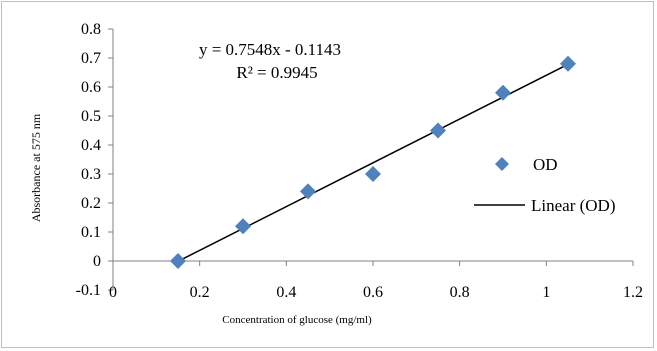  I want to click on y-tick-label: -0.1, so click(88, 290).